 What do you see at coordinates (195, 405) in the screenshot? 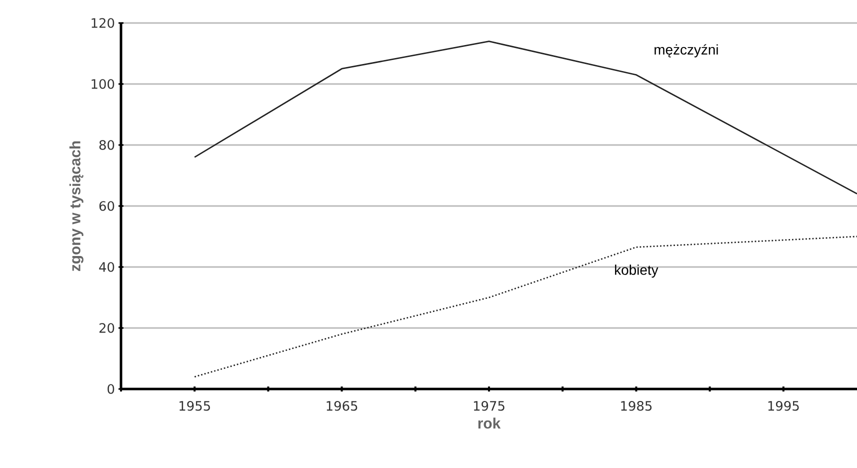
I see `x-tick-label: 1955` at bounding box center [195, 405].